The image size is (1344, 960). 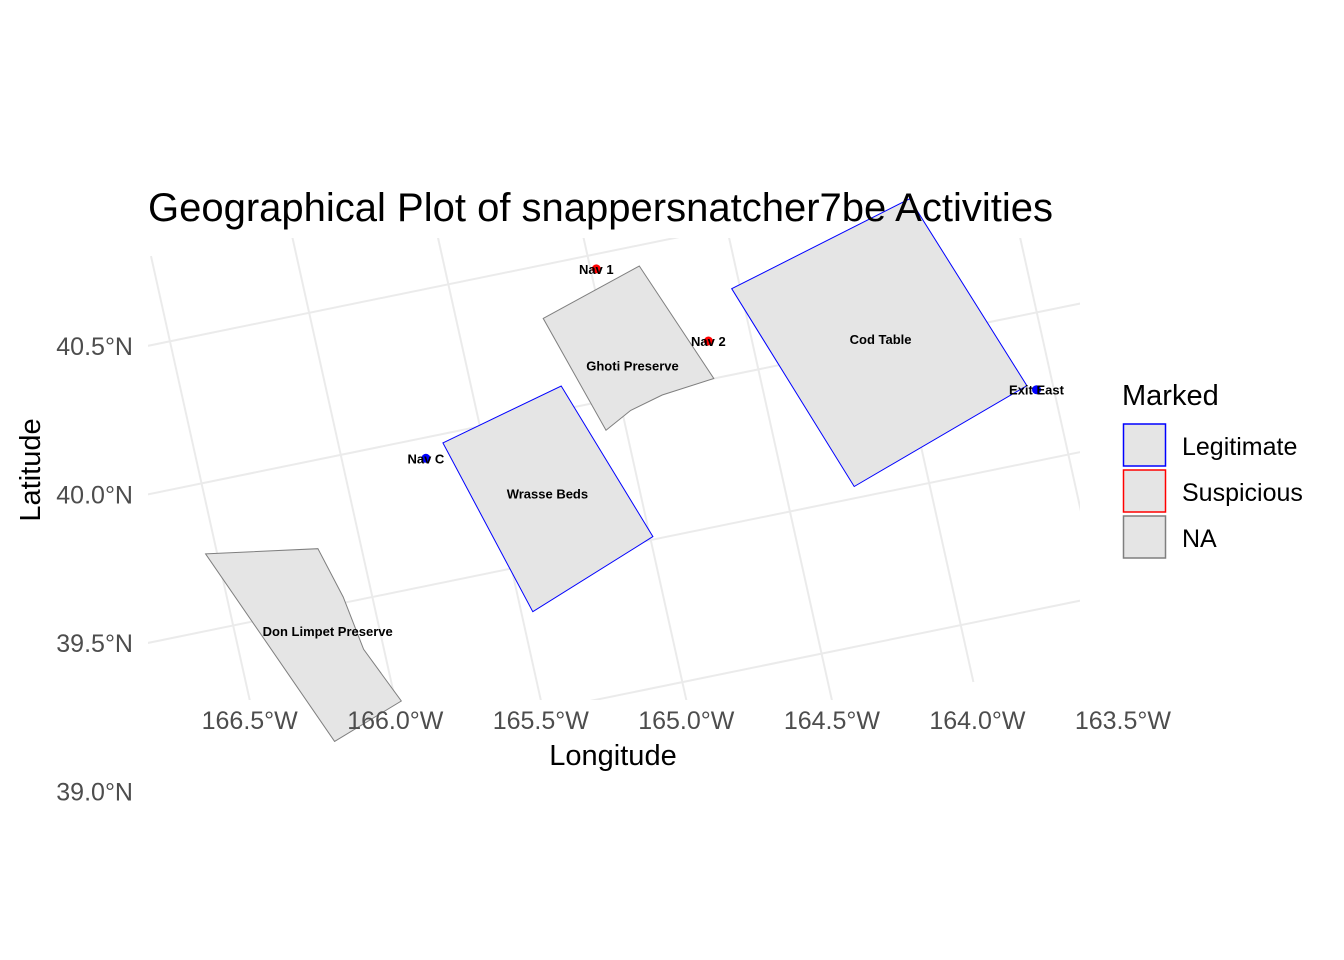 What do you see at coordinates (395, 721) in the screenshot?
I see `x-tick-label: 166.0°W` at bounding box center [395, 721].